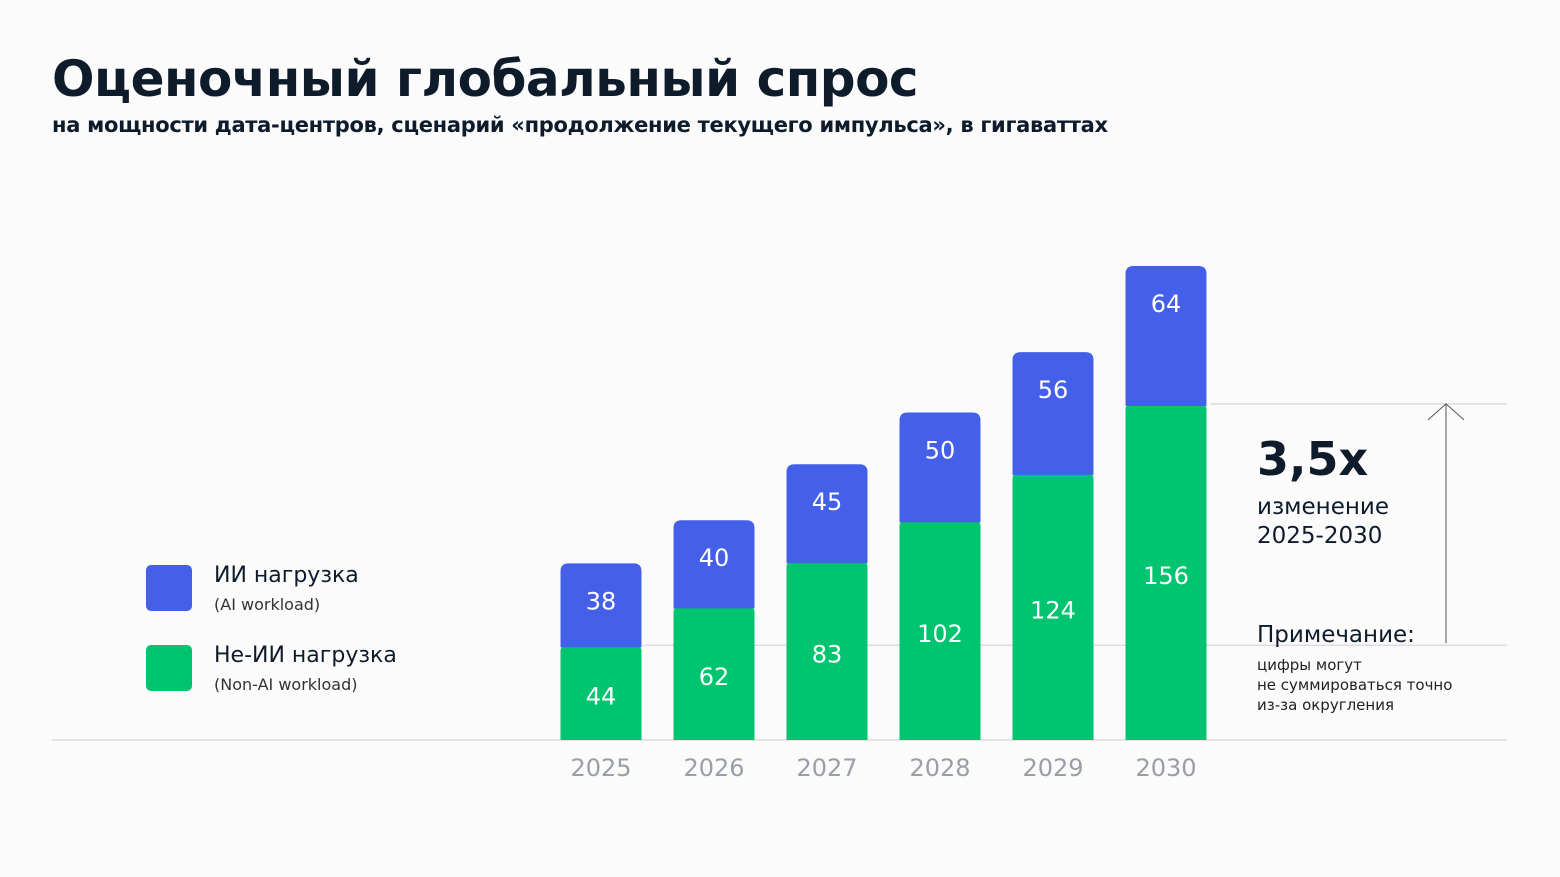 Image resolution: width=1560 pixels, height=877 pixels. Describe the element at coordinates (1313, 459) in the screenshot. I see `growth-multiplier: 3,5x` at that location.